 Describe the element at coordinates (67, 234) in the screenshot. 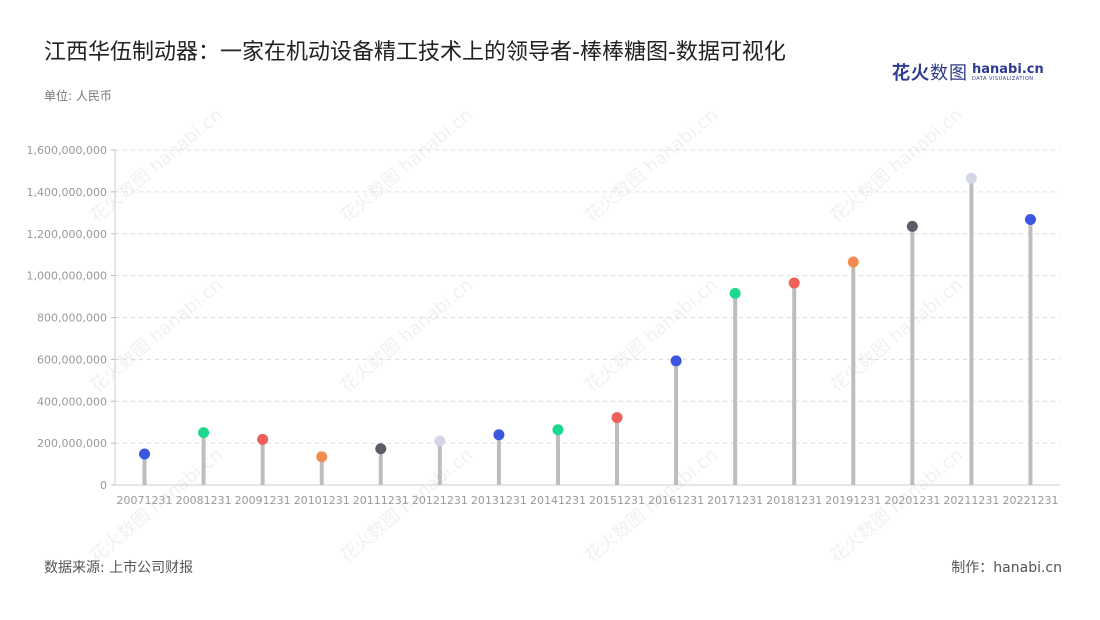

I see `y-tick-label: 1,200,000,000` at that location.